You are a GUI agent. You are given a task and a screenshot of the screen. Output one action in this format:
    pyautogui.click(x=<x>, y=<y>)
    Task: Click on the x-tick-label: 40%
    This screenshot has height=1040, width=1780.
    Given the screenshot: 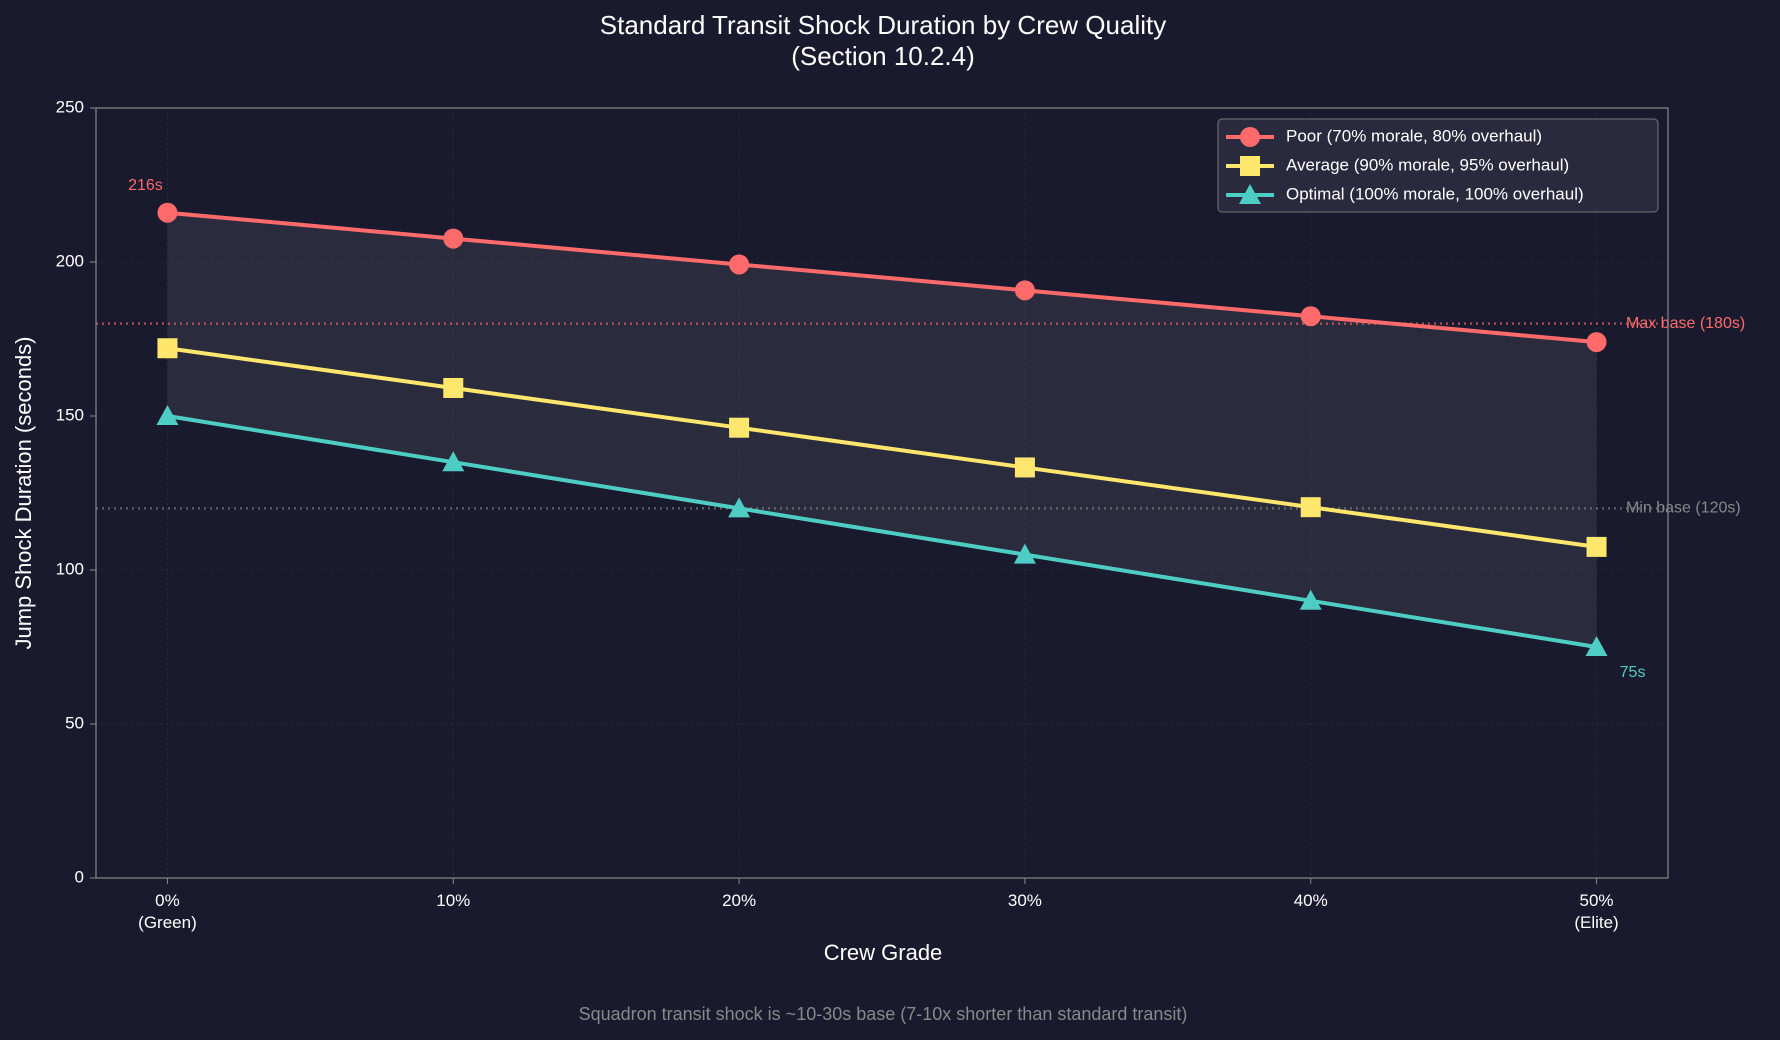 What is the action you would take?
    pyautogui.click(x=1310, y=900)
    